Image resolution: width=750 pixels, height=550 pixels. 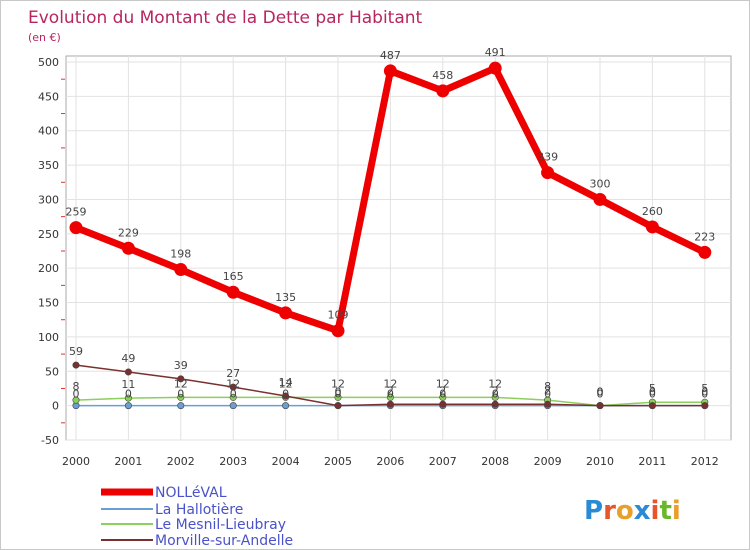 I want to click on x-tick-label: 2010, so click(x=600, y=461).